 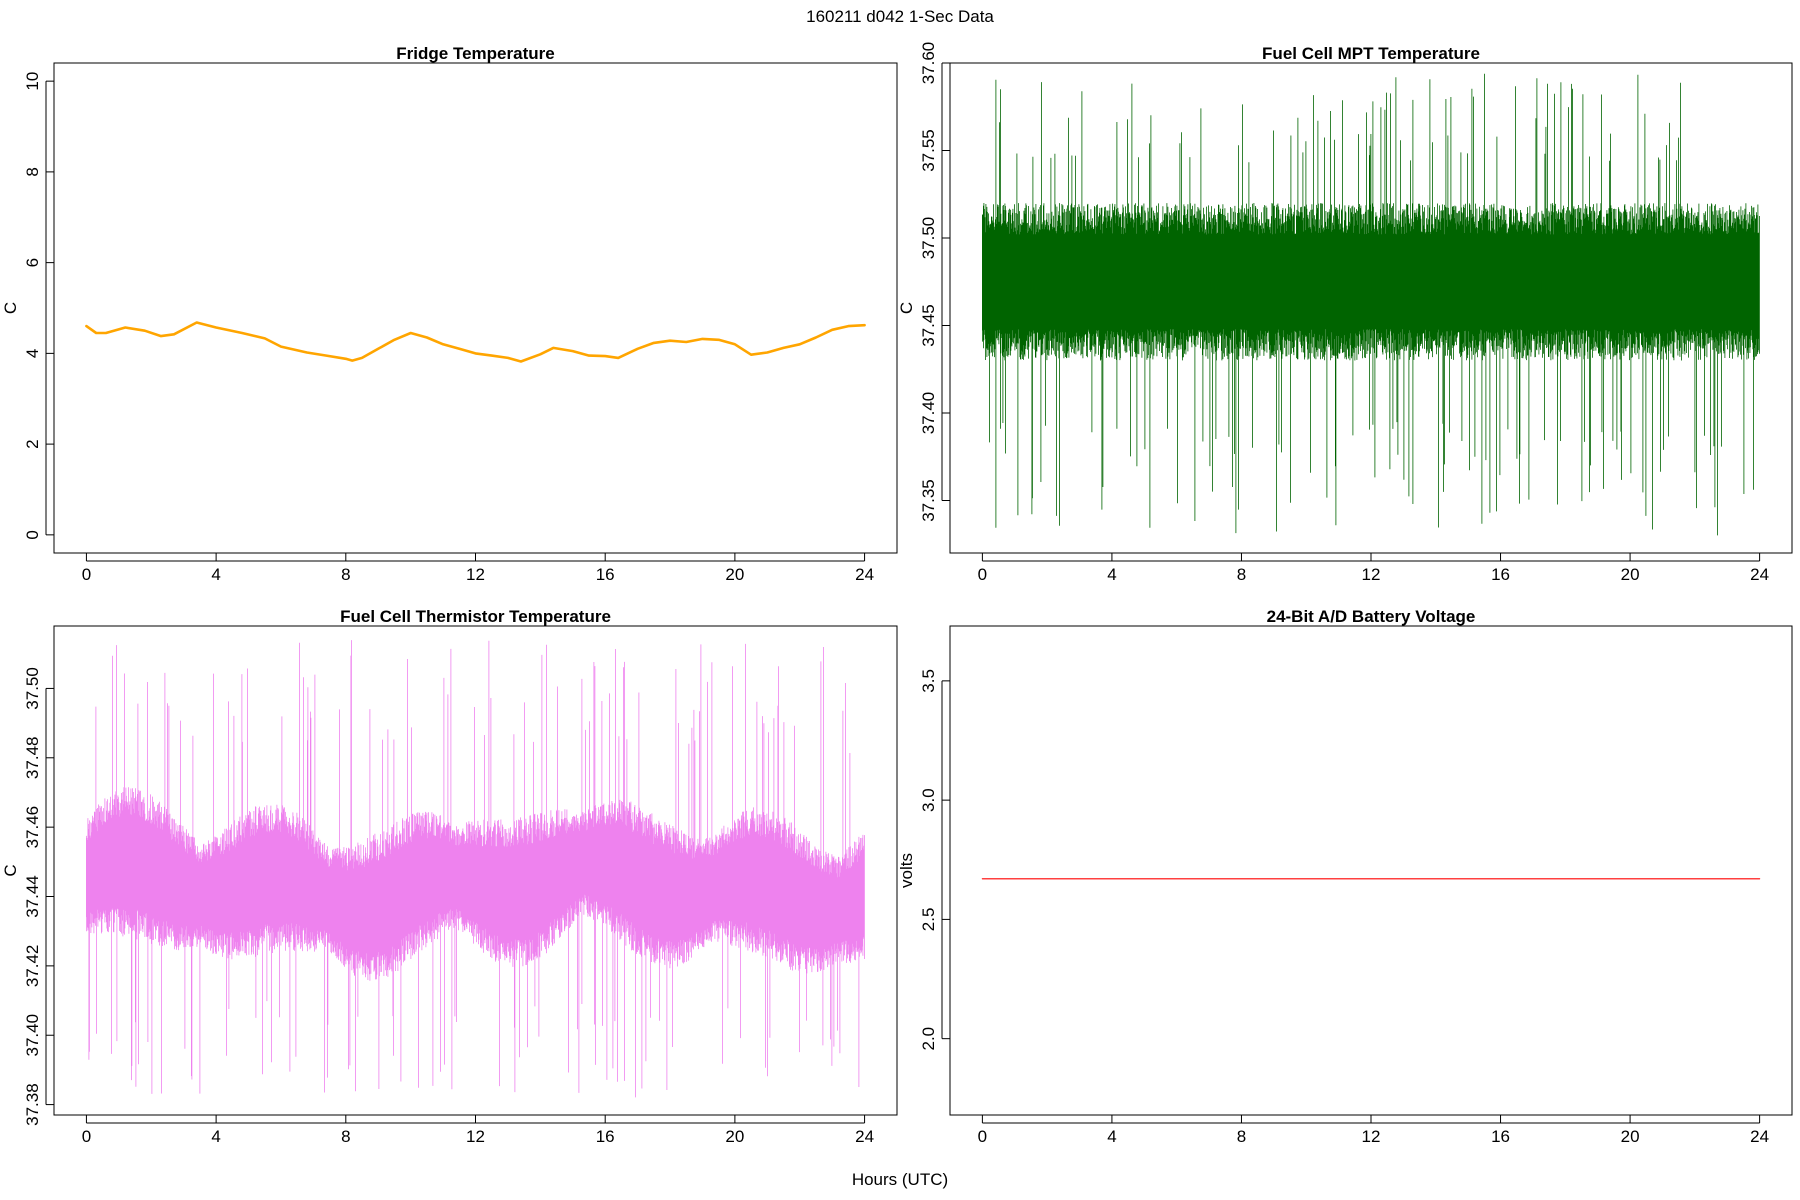 What do you see at coordinates (928, 63) in the screenshot?
I see `y-tick-label: 37.60` at bounding box center [928, 63].